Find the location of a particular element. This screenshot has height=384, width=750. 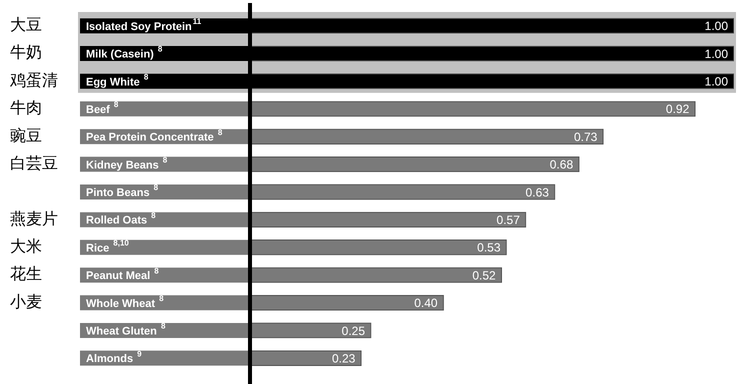

y-tick-label: 鸡蛋清 is located at coordinates (33, 80).